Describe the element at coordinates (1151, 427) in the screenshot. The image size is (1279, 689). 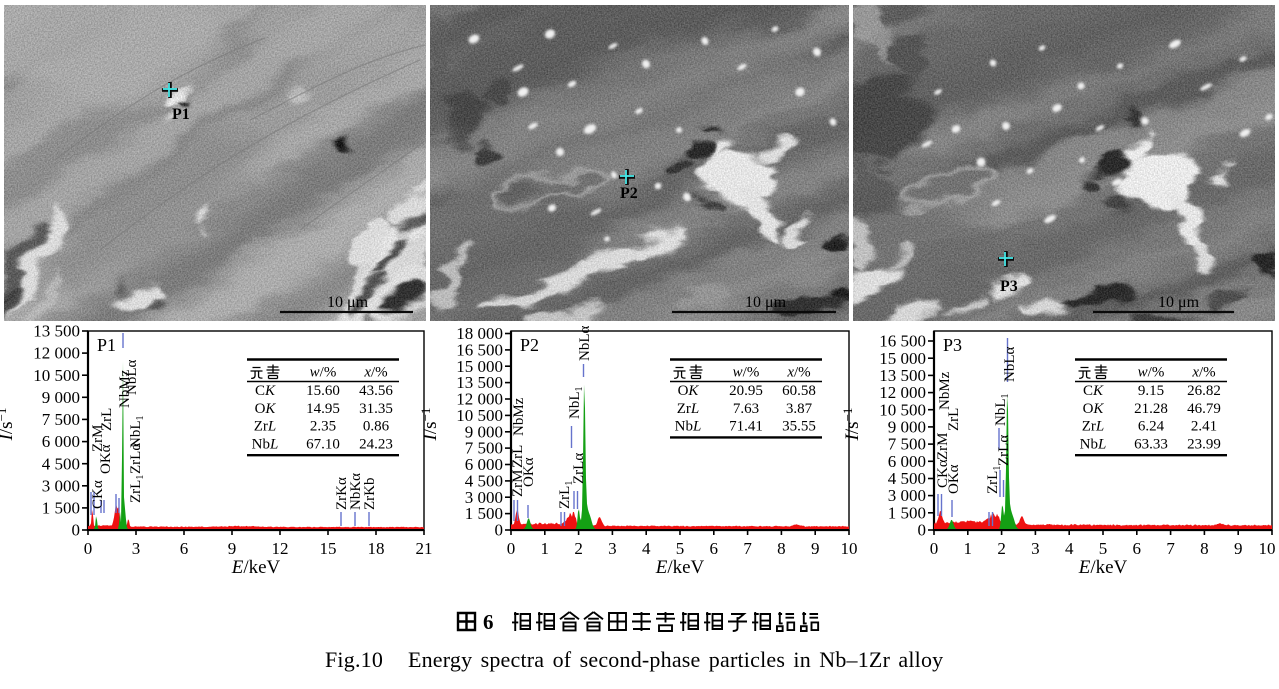
I see `svg-text: 6.24` at that location.